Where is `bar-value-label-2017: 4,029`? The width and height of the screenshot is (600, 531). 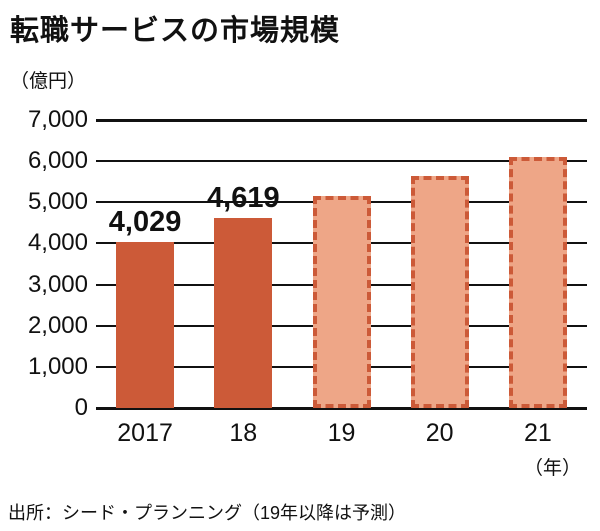
bar-value-label-2017: 4,029 is located at coordinates (145, 222).